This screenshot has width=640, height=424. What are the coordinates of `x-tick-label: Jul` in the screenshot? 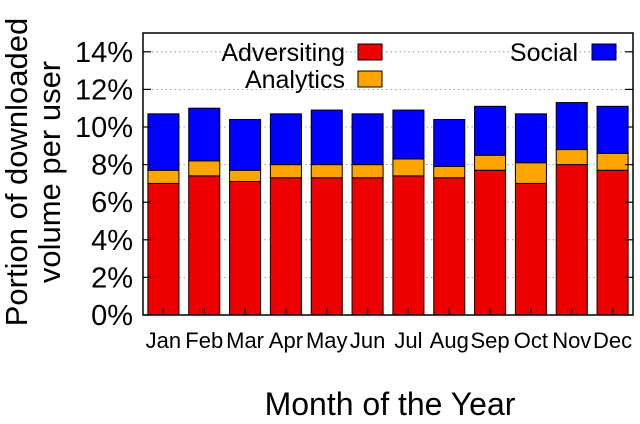 It's located at (408, 340).